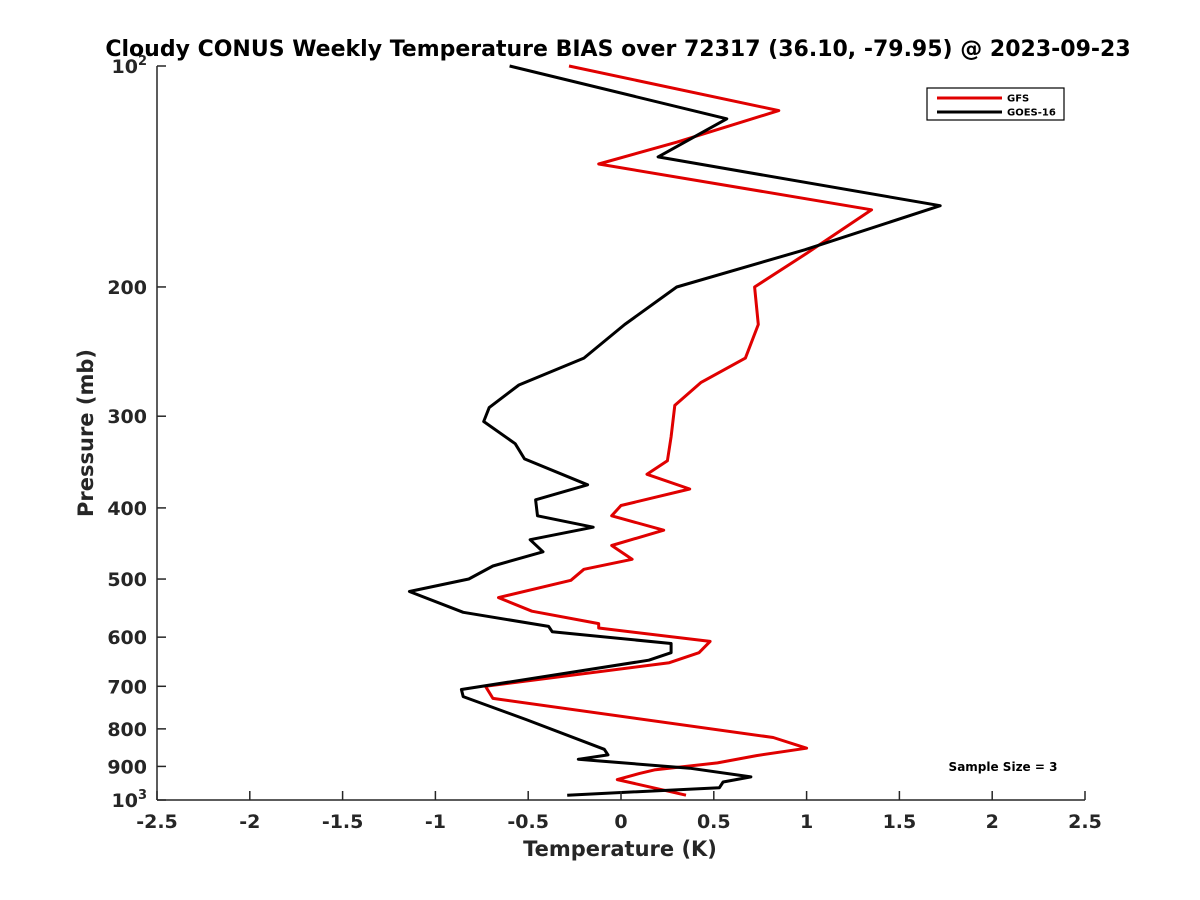  What do you see at coordinates (620, 822) in the screenshot?
I see `x-tick-label: 0` at bounding box center [620, 822].